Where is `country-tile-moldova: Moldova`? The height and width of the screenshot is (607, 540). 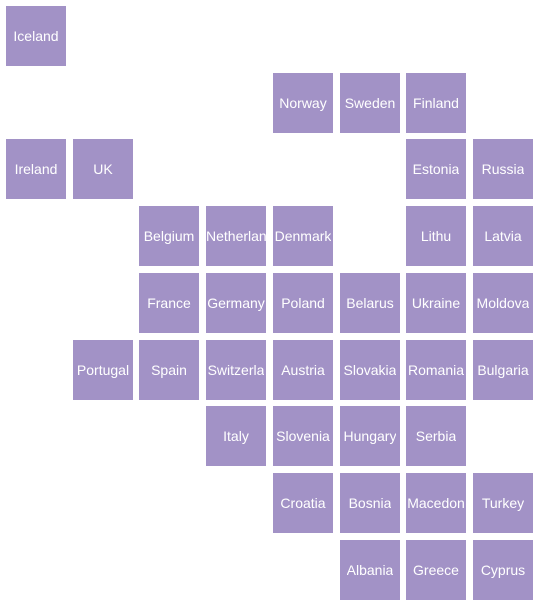 country-tile-moldova: Moldova is located at coordinates (503, 303).